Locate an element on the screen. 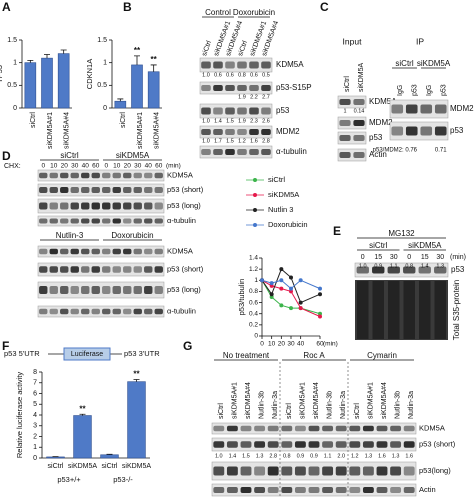  quant-label: 0.9 is located at coordinates (301, 456).